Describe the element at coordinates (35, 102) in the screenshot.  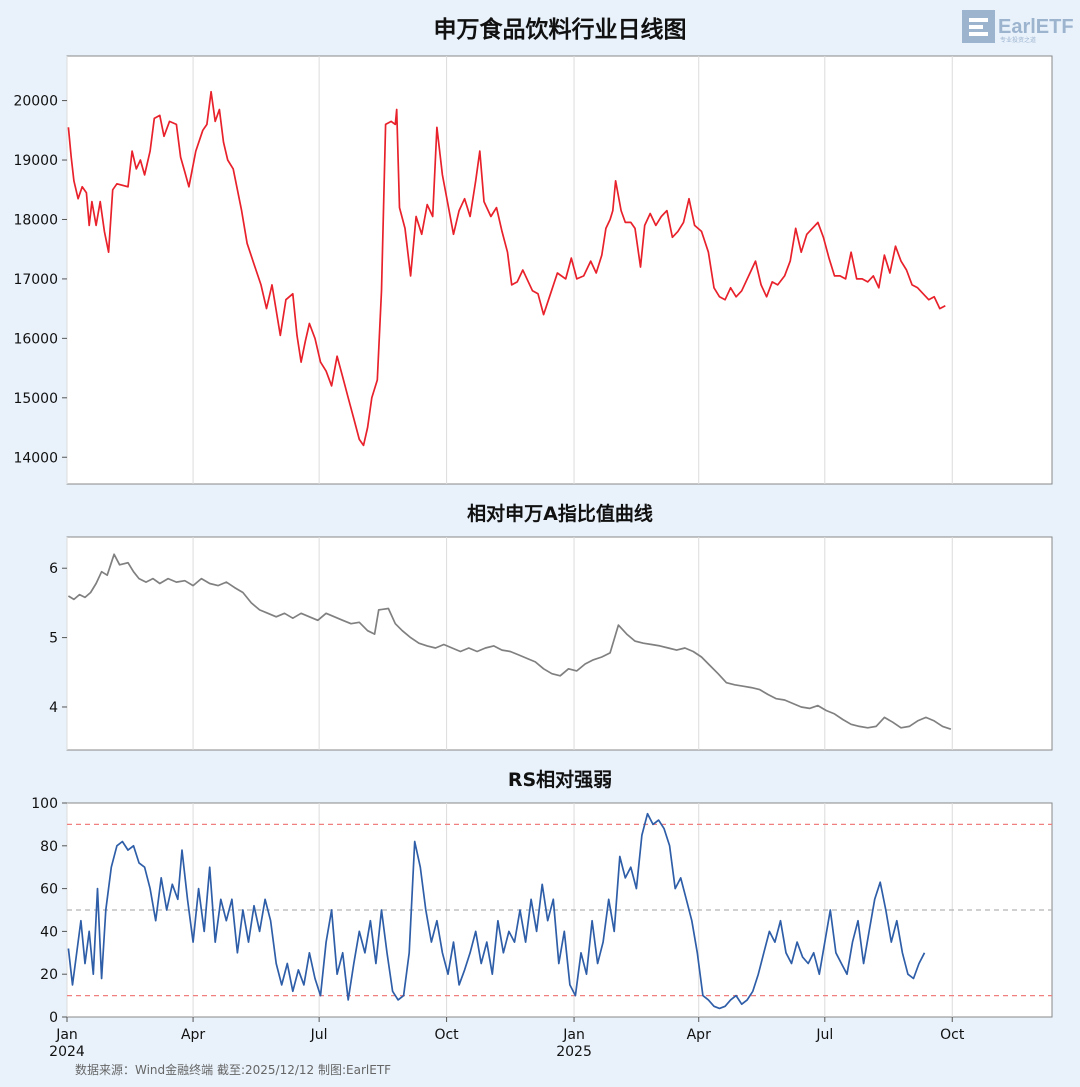
I see `price-y-tick-label: 20000` at that location.